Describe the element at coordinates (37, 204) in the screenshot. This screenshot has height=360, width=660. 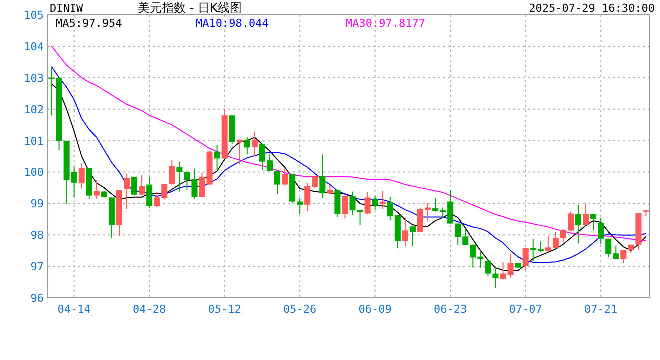
I see `y-tick-label: 99` at that location.